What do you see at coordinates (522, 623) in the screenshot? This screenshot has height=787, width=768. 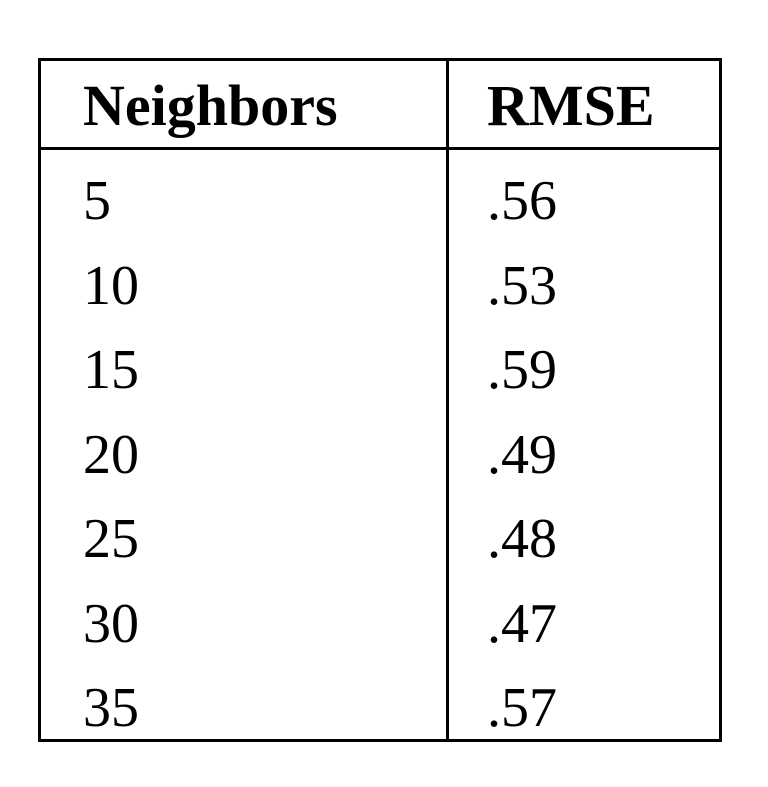 I see `cell-rmse: .47` at bounding box center [522, 623].